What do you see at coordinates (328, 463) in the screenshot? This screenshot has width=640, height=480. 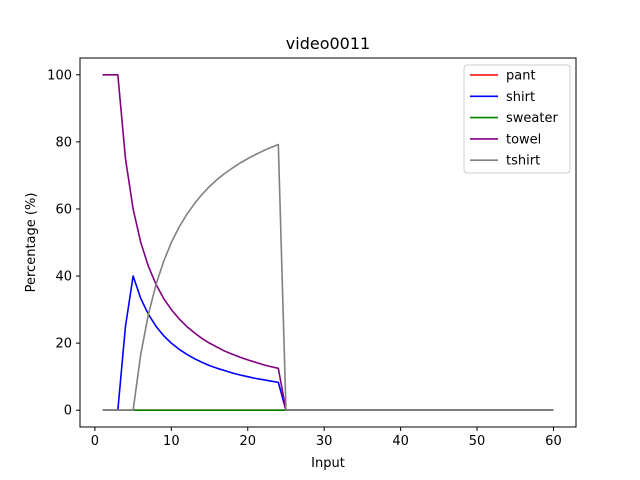 I see `x-axis-label: Input` at bounding box center [328, 463].